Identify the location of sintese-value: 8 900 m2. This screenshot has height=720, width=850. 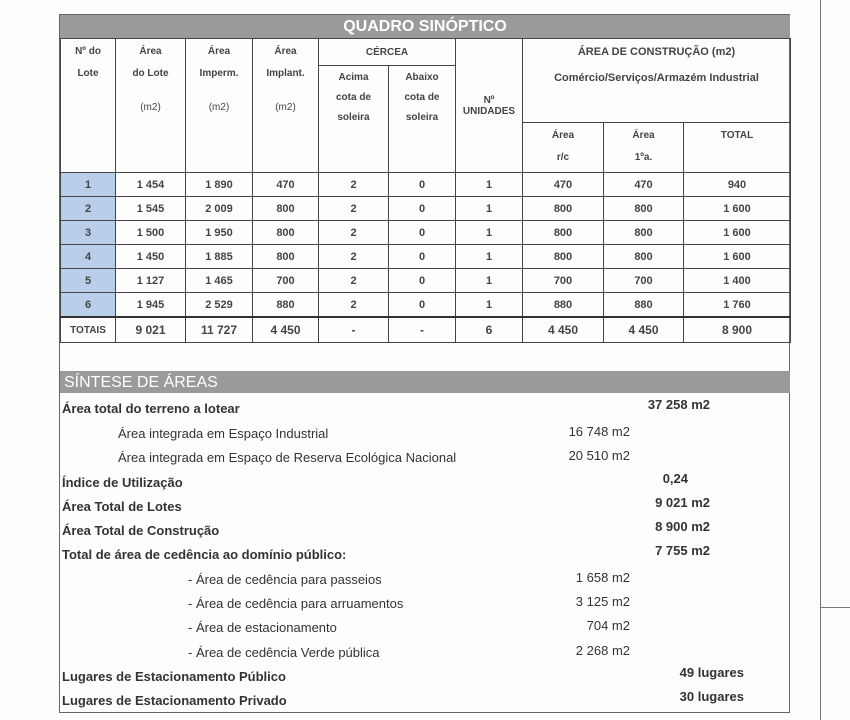
(682, 526).